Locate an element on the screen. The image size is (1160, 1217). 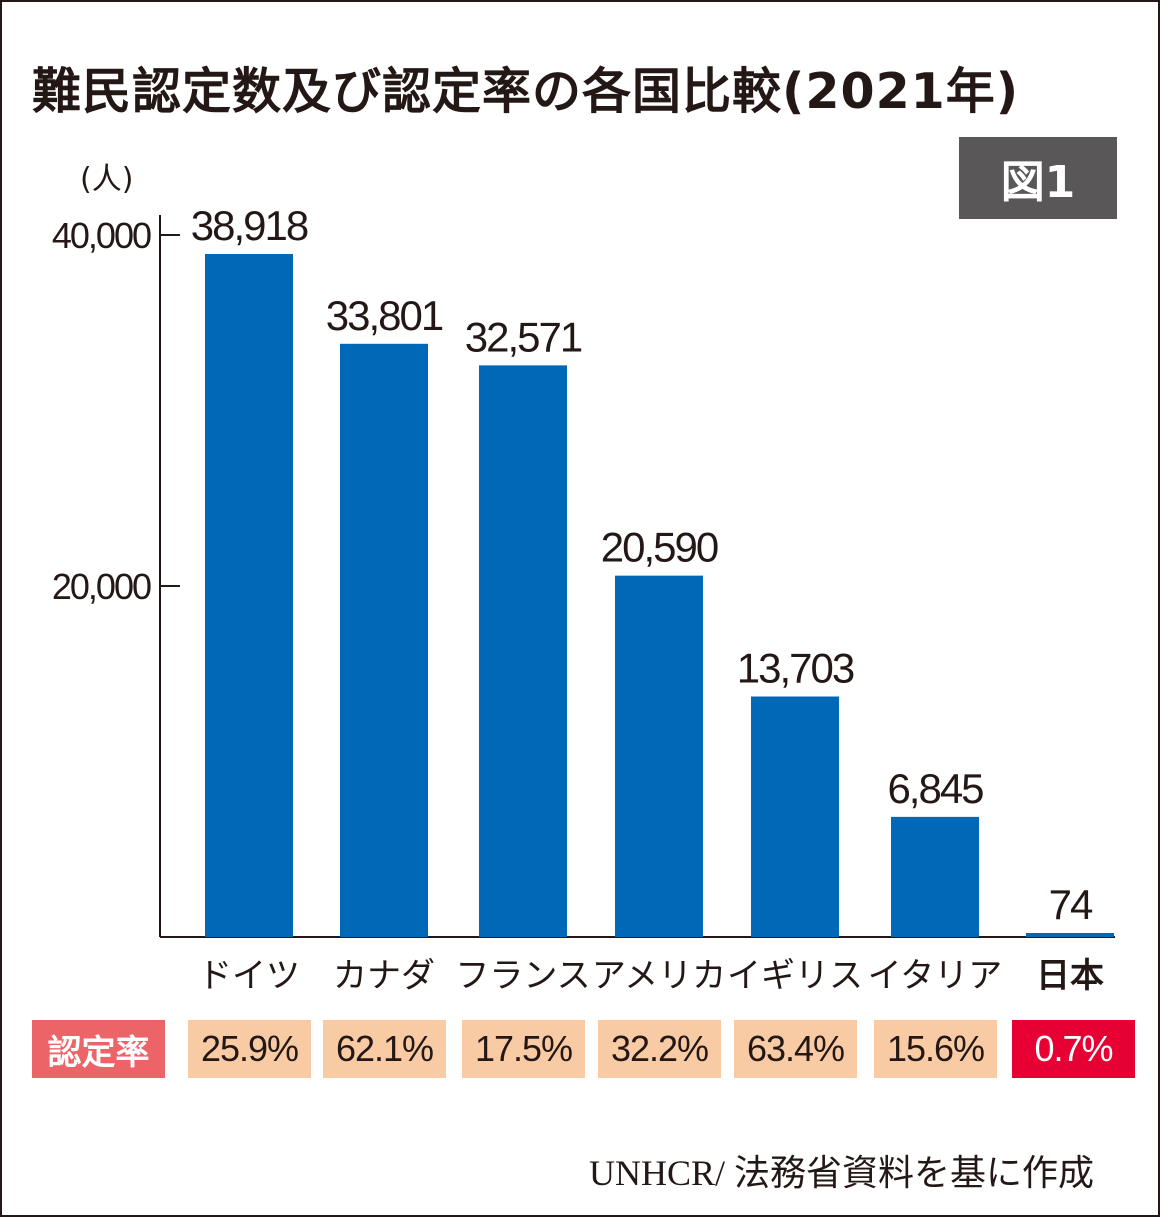
value-label: 13,703 is located at coordinates (795, 668).